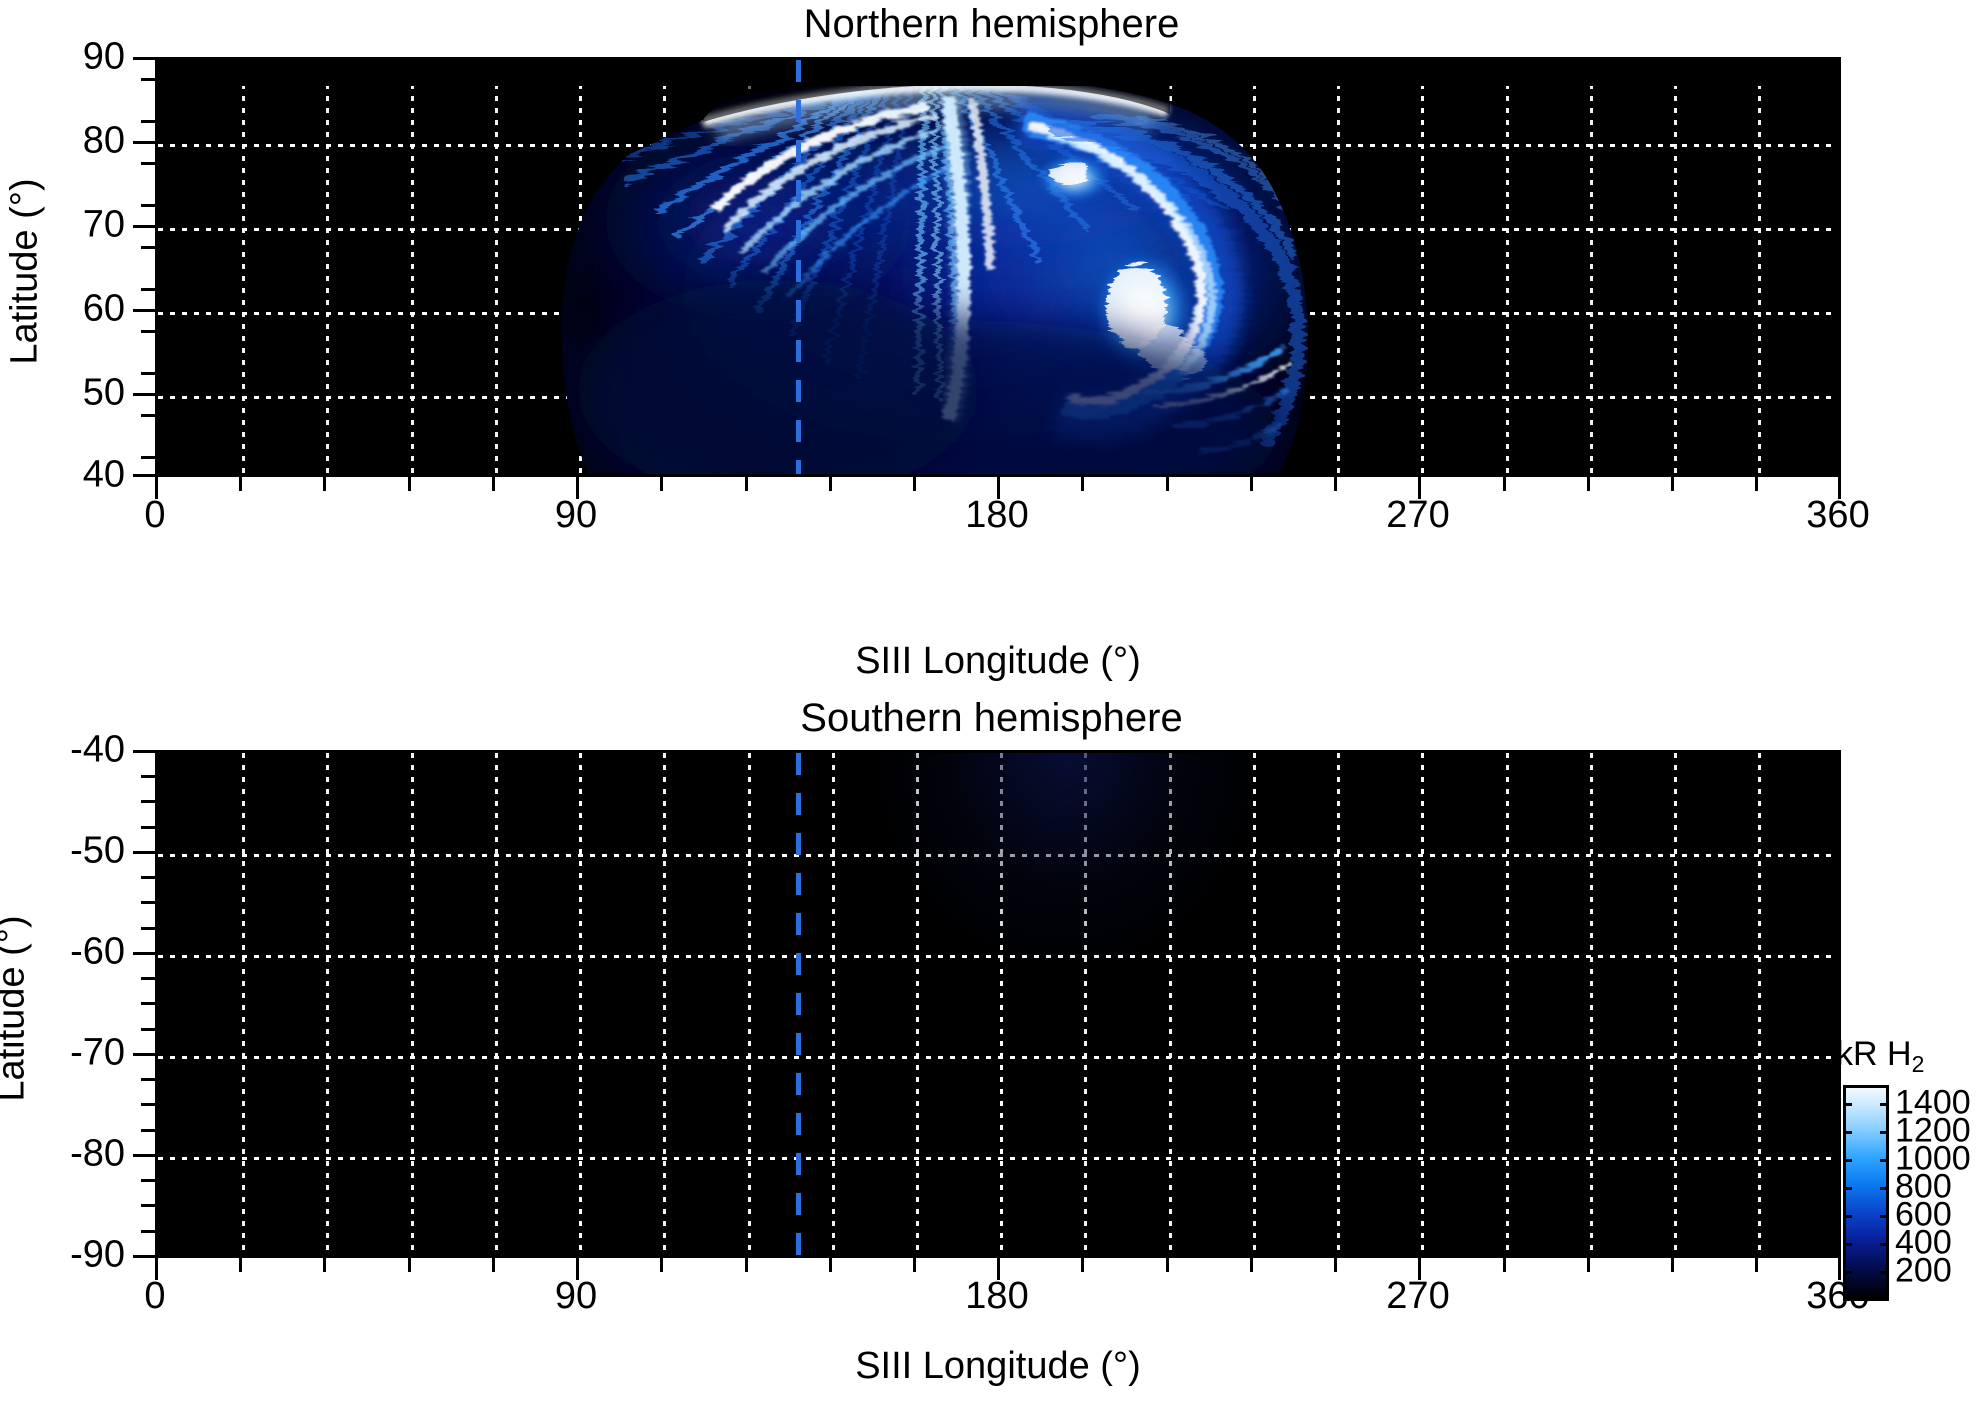 This screenshot has height=1423, width=1983. Describe the element at coordinates (103, 224) in the screenshot. I see `ytick-label-north: 70` at that location.